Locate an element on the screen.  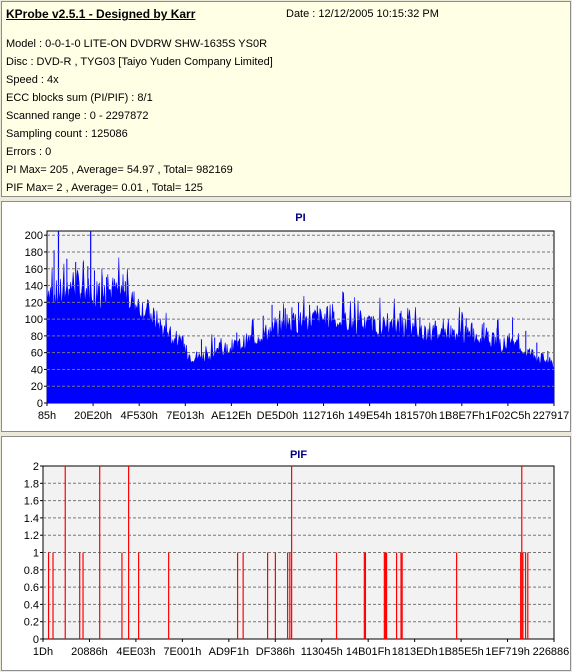
x-tick-label: 7E013h is located at coordinates (185, 416).